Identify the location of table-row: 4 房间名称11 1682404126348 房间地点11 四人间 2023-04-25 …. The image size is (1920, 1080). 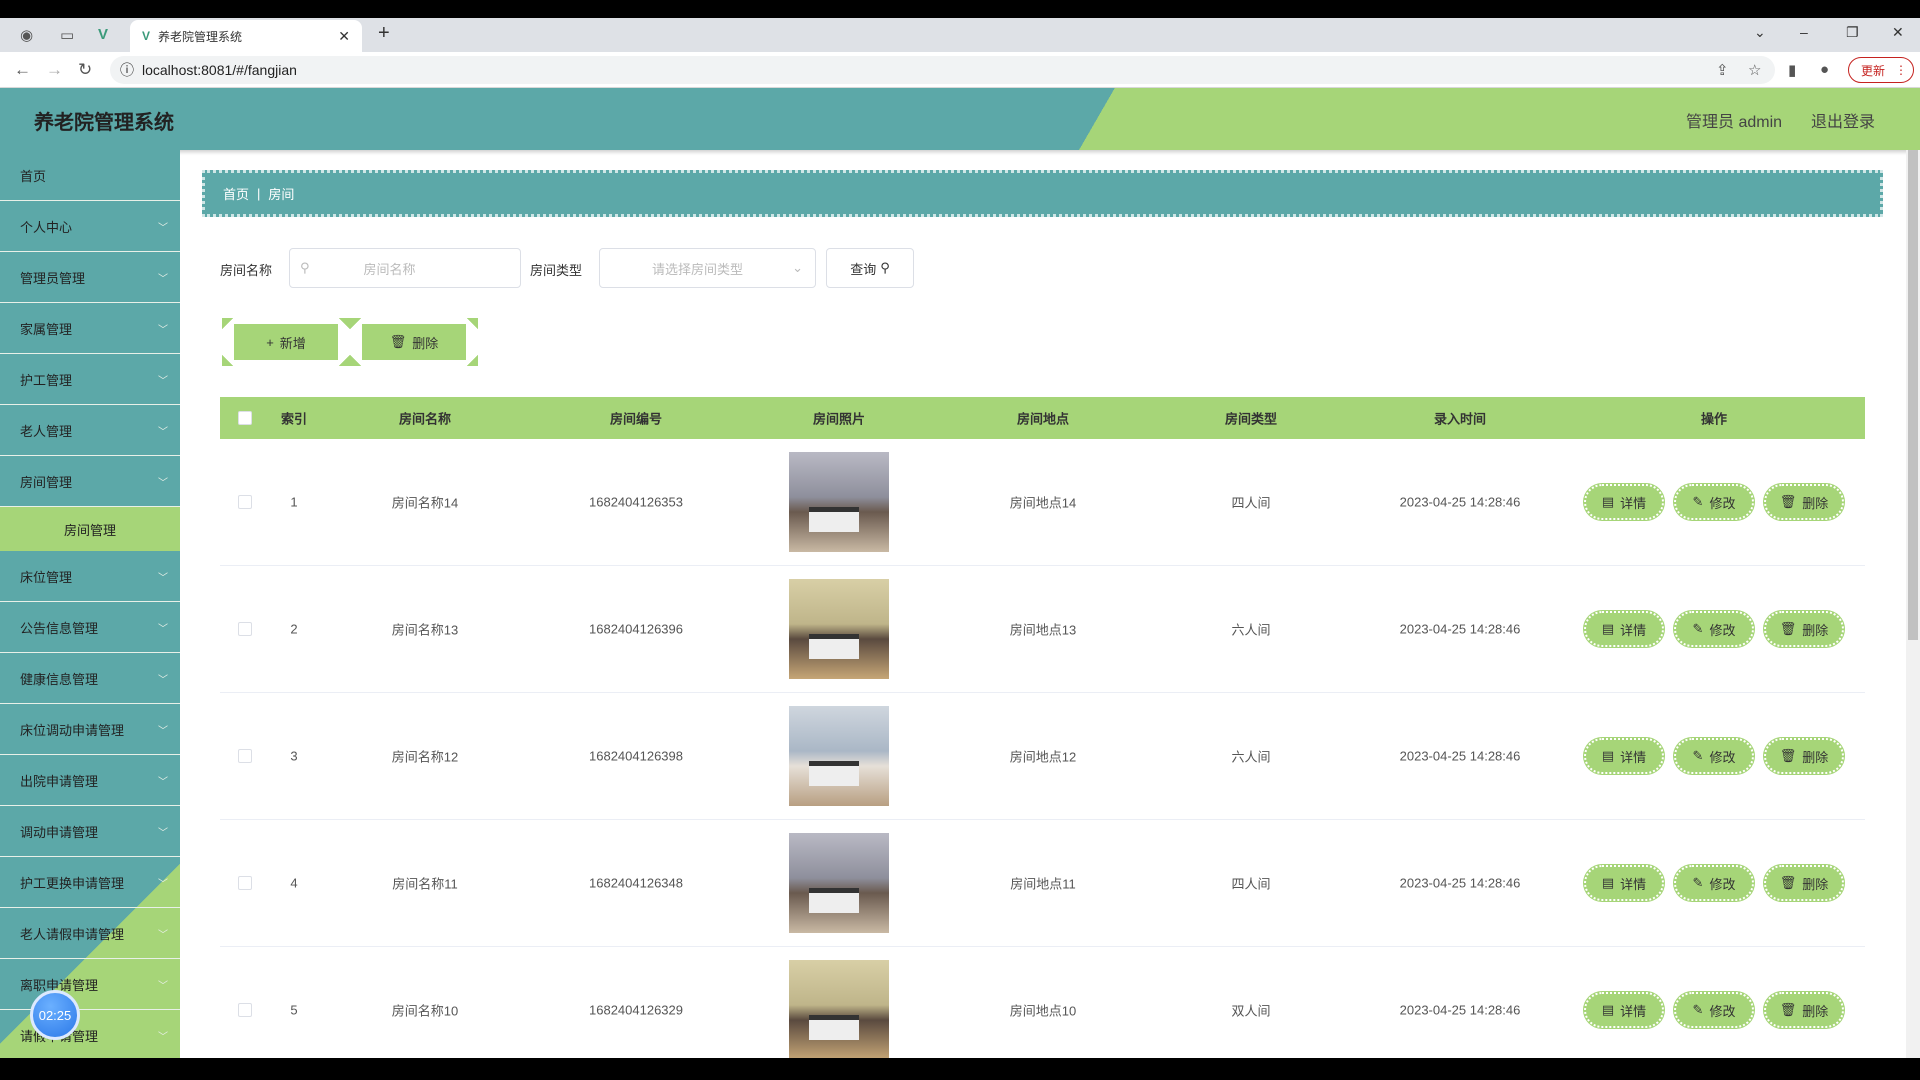
(1042, 883).